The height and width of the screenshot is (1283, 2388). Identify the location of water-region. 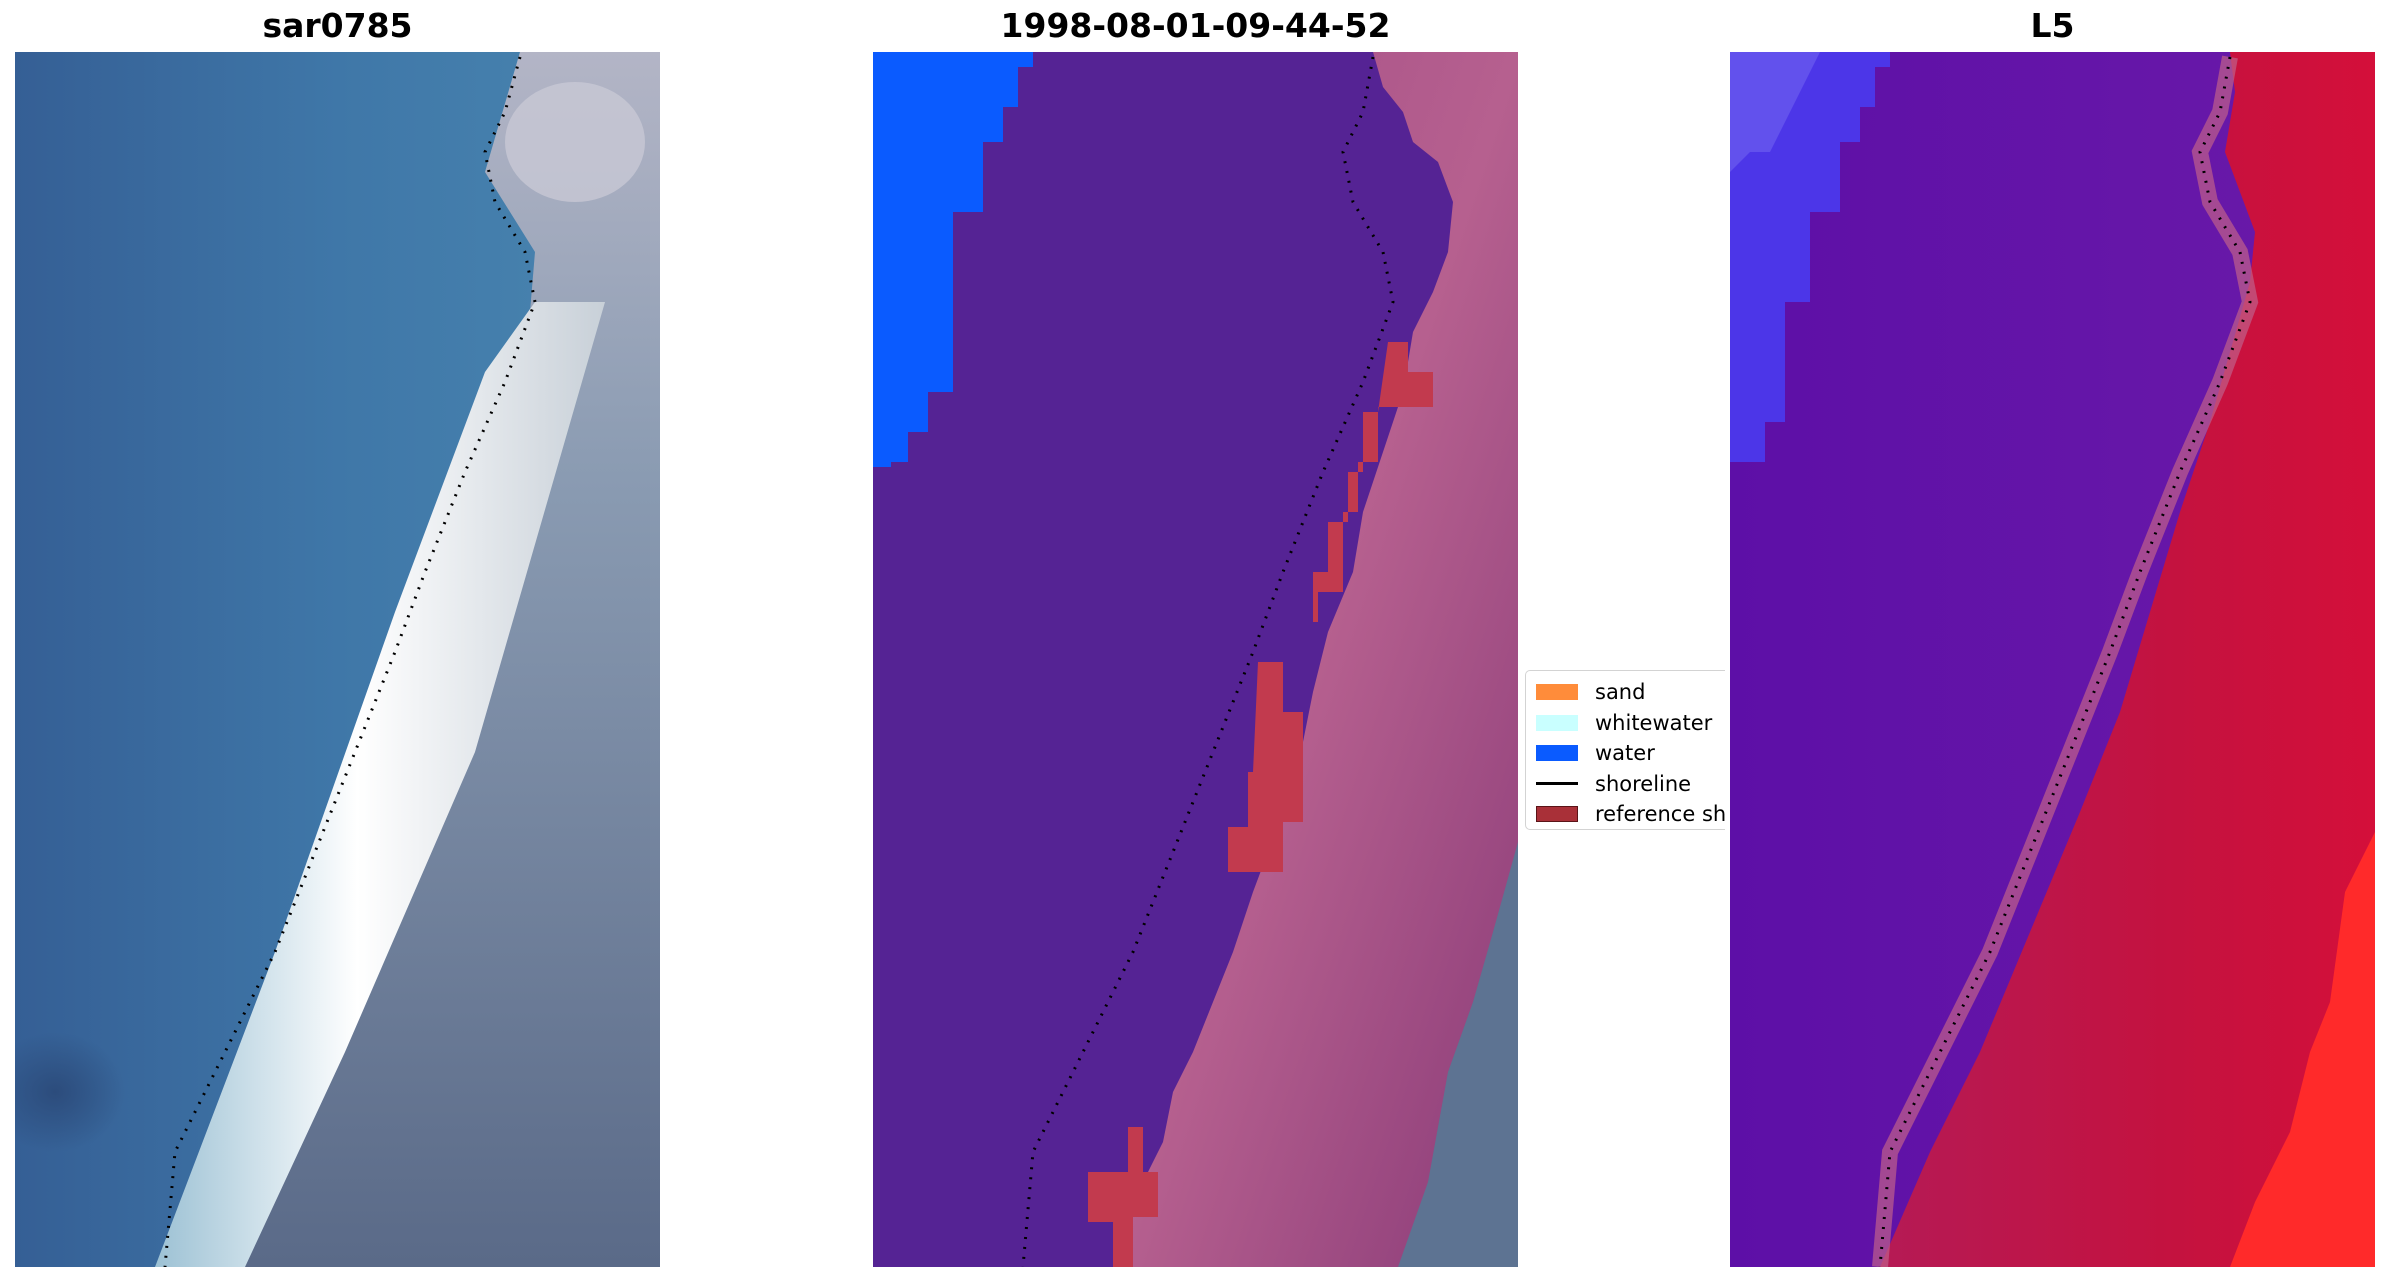
(953, 259).